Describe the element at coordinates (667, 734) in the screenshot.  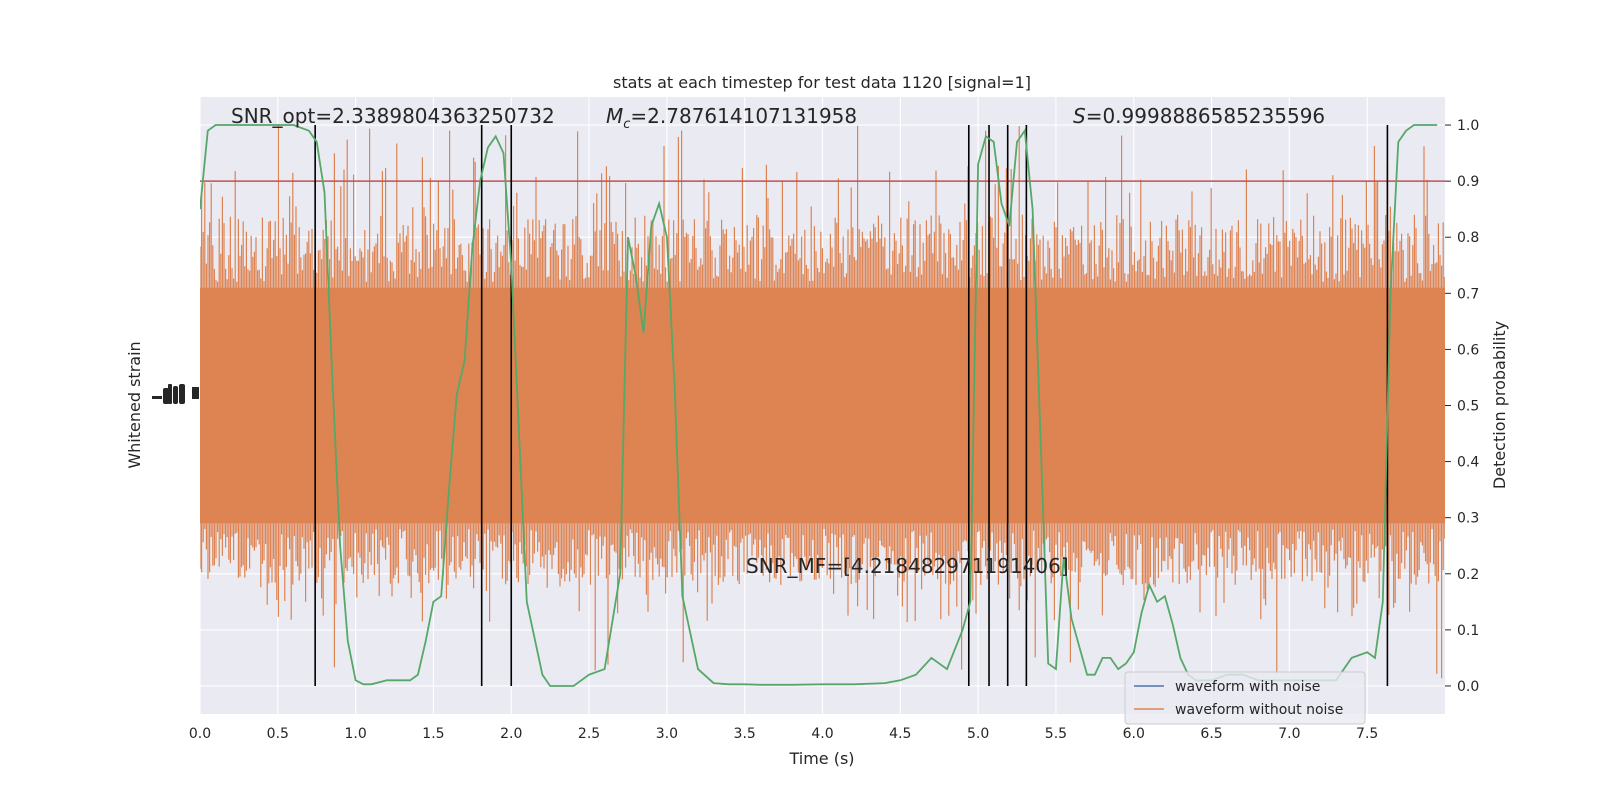
I see `x-tick-label: 3.0` at that location.